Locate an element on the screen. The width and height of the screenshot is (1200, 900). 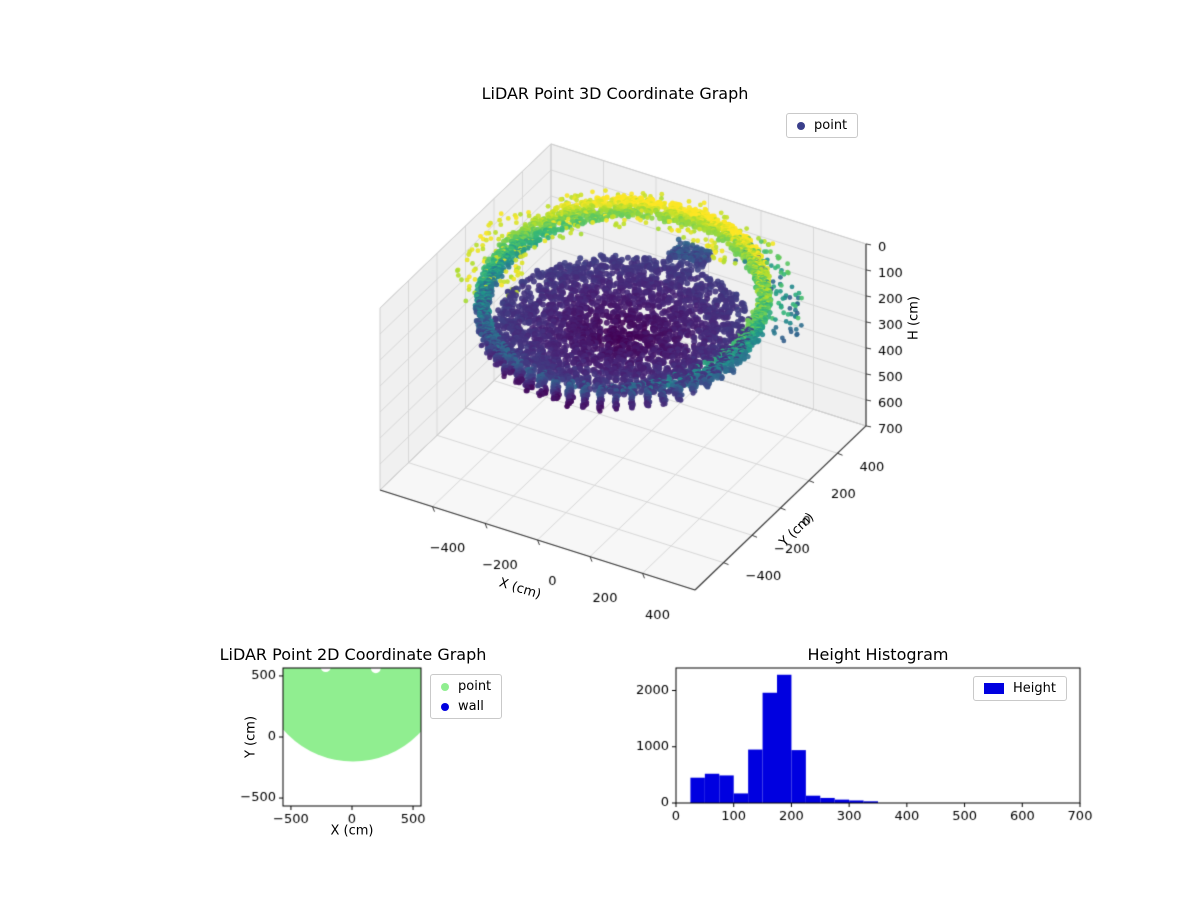
legend-label-height: Height is located at coordinates (1034, 688).